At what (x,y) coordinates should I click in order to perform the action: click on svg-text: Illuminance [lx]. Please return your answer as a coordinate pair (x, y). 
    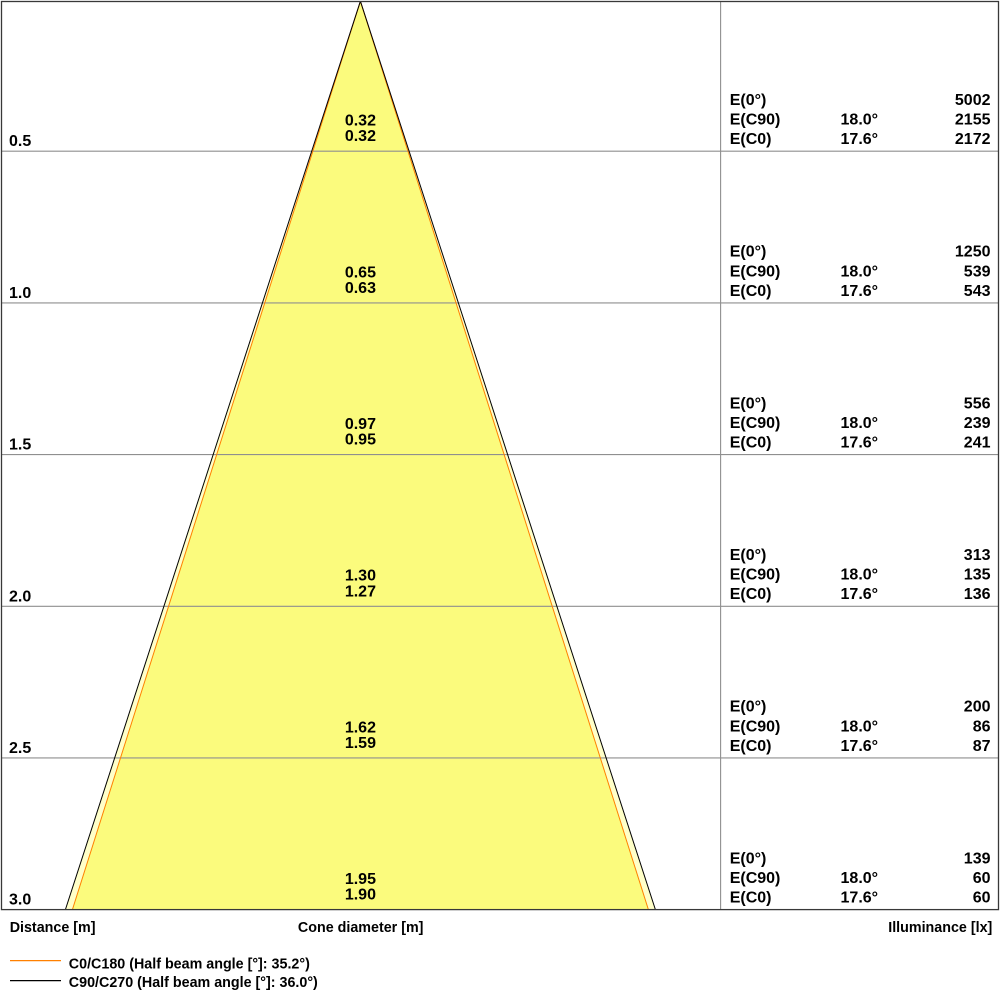
    Looking at the image, I should click on (940, 928).